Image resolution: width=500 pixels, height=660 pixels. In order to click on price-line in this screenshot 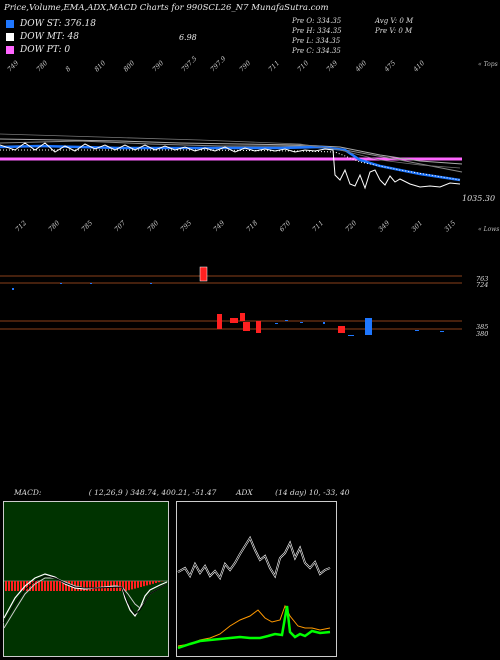, I will do `click(230, 166)`.